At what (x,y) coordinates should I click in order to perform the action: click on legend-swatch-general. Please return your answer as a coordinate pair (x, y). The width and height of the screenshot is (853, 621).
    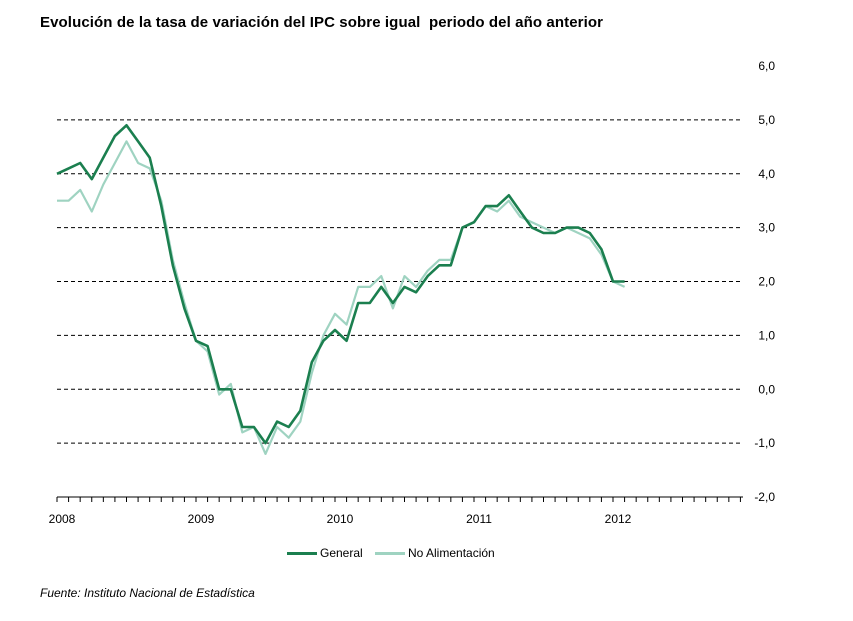
    Looking at the image, I should click on (302, 553).